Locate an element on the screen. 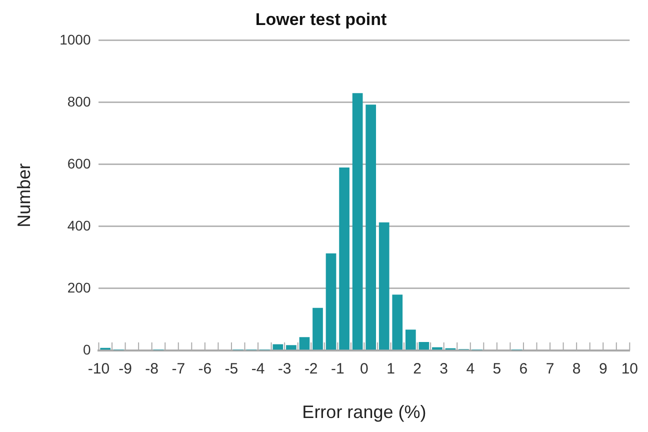  x-tick-label: -6 is located at coordinates (205, 369).